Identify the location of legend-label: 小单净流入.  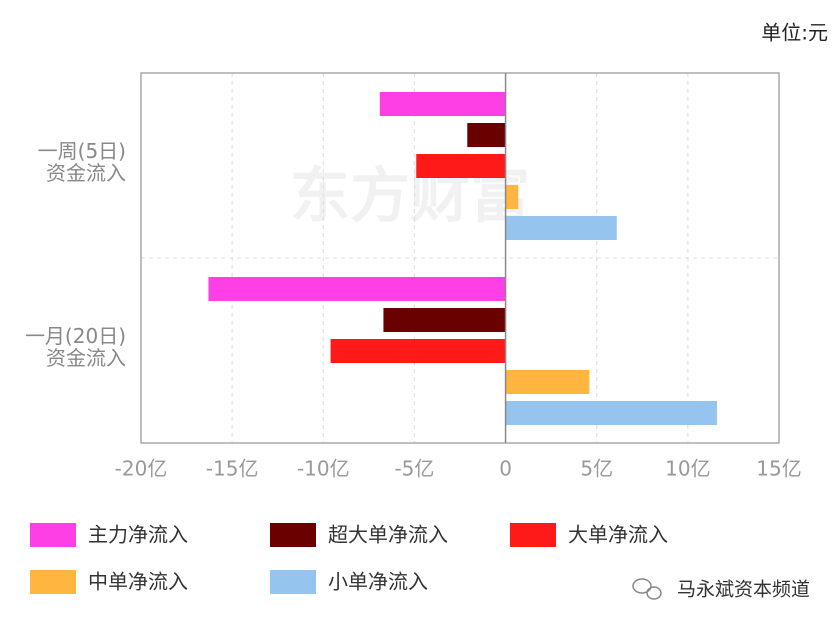
(378, 582).